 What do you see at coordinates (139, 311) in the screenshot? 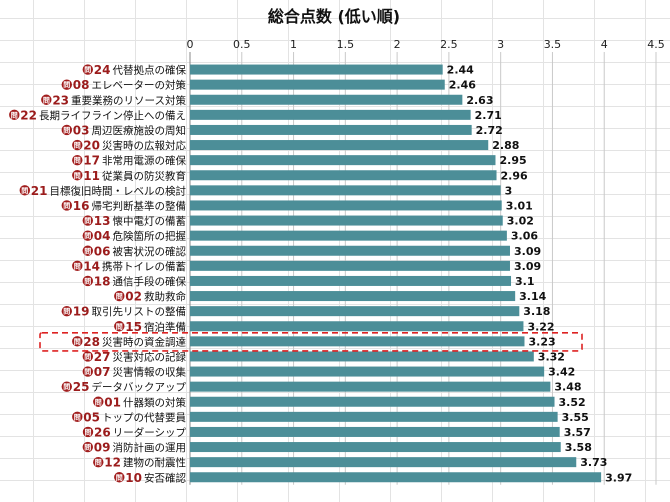
I see `category-label: 取引先リストの整備` at bounding box center [139, 311].